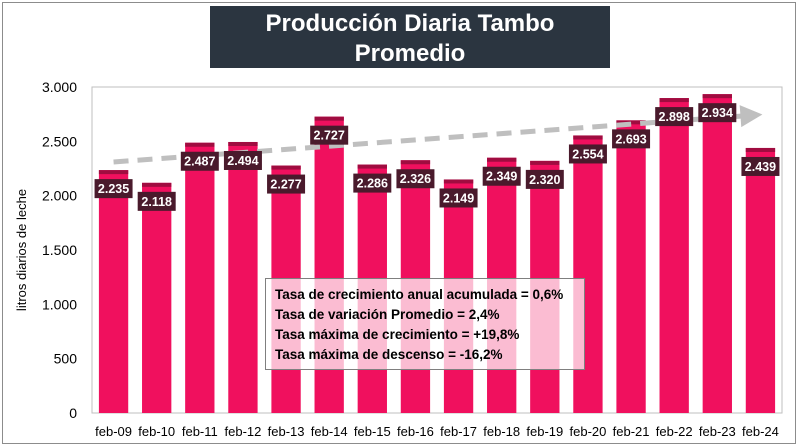 This screenshot has height=448, width=800. I want to click on value-label: 2.286, so click(372, 184).